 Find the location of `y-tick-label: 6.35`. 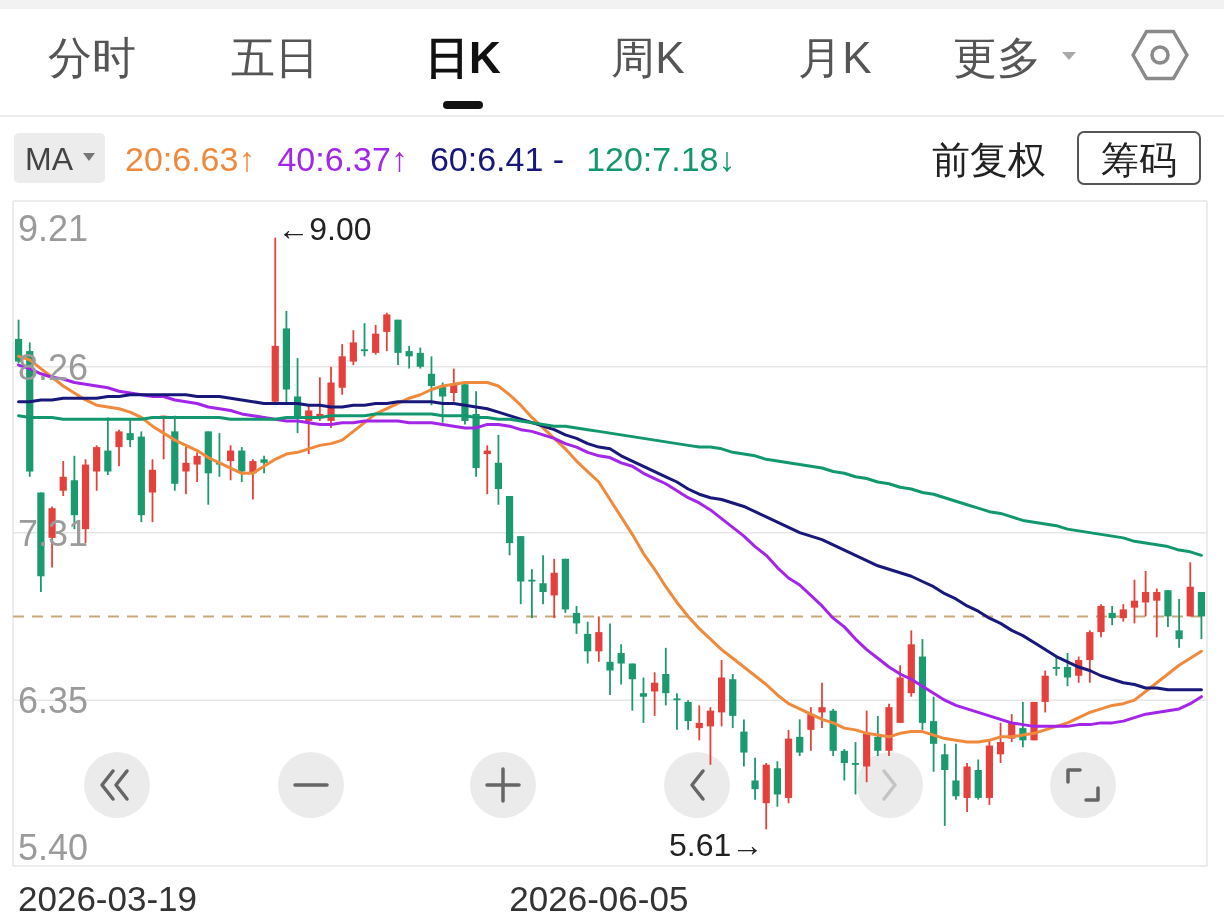

y-tick-label: 6.35 is located at coordinates (53, 701).